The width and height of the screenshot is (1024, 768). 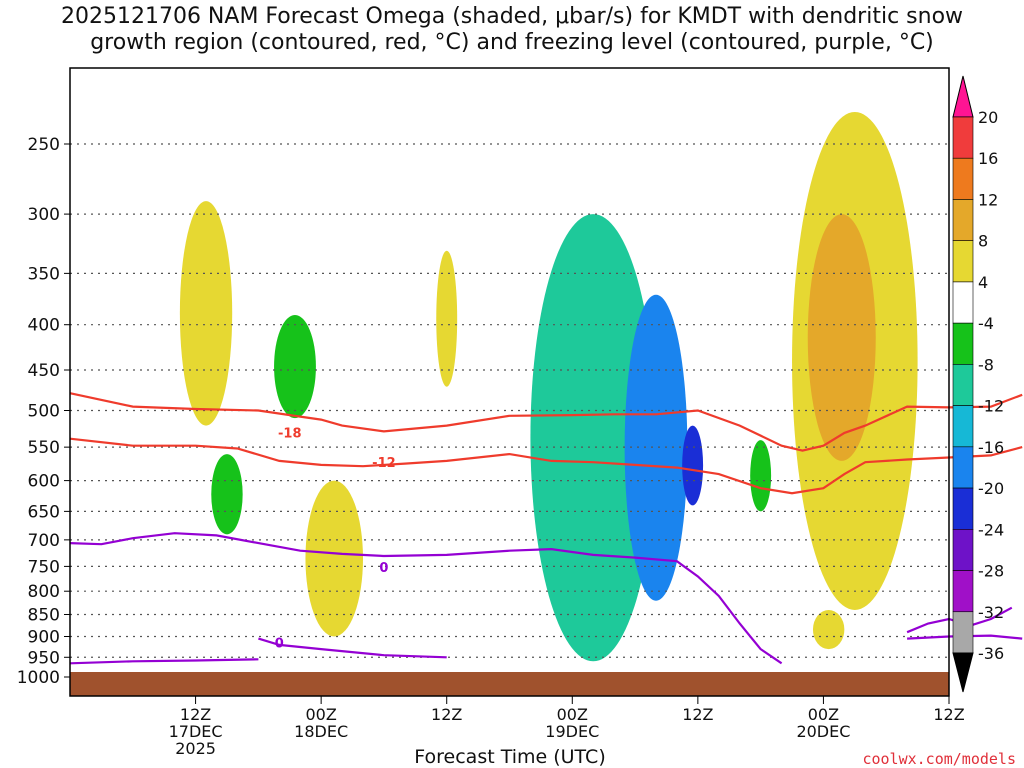 I want to click on colorbar-label: -28, so click(x=991, y=571).